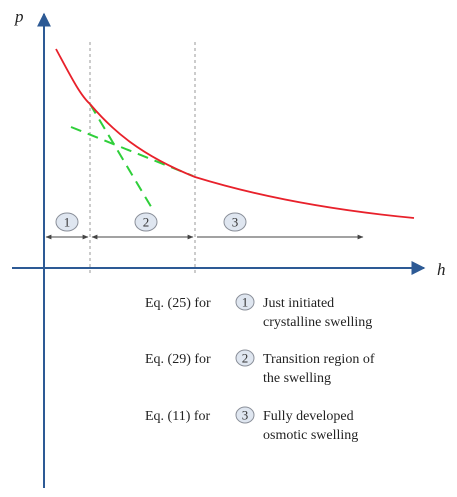 This screenshot has height=497, width=457. Describe the element at coordinates (178, 303) in the screenshot. I see `svg-text: Eq. (25) for` at that location.